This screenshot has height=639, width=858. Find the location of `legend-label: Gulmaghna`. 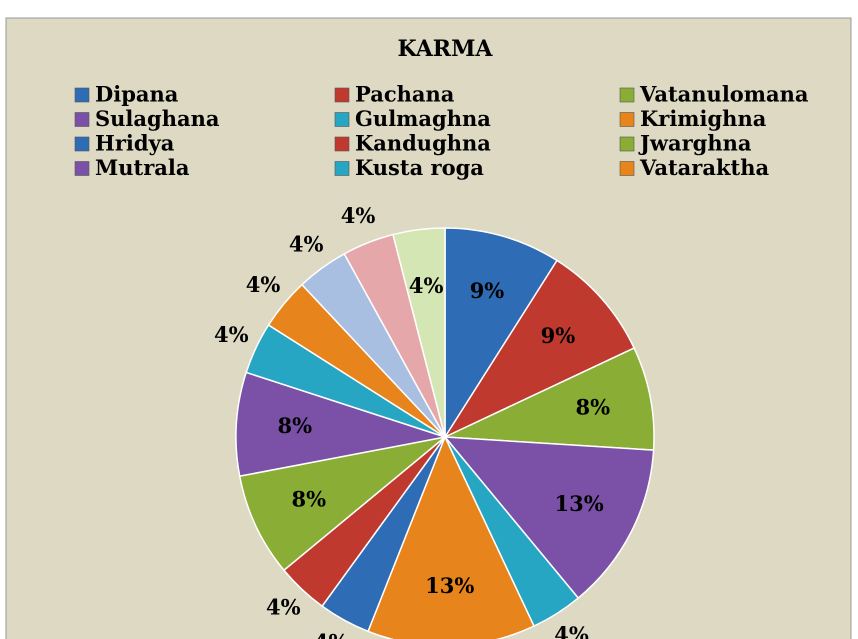

legend-label: Gulmaghna is located at coordinates (423, 118).